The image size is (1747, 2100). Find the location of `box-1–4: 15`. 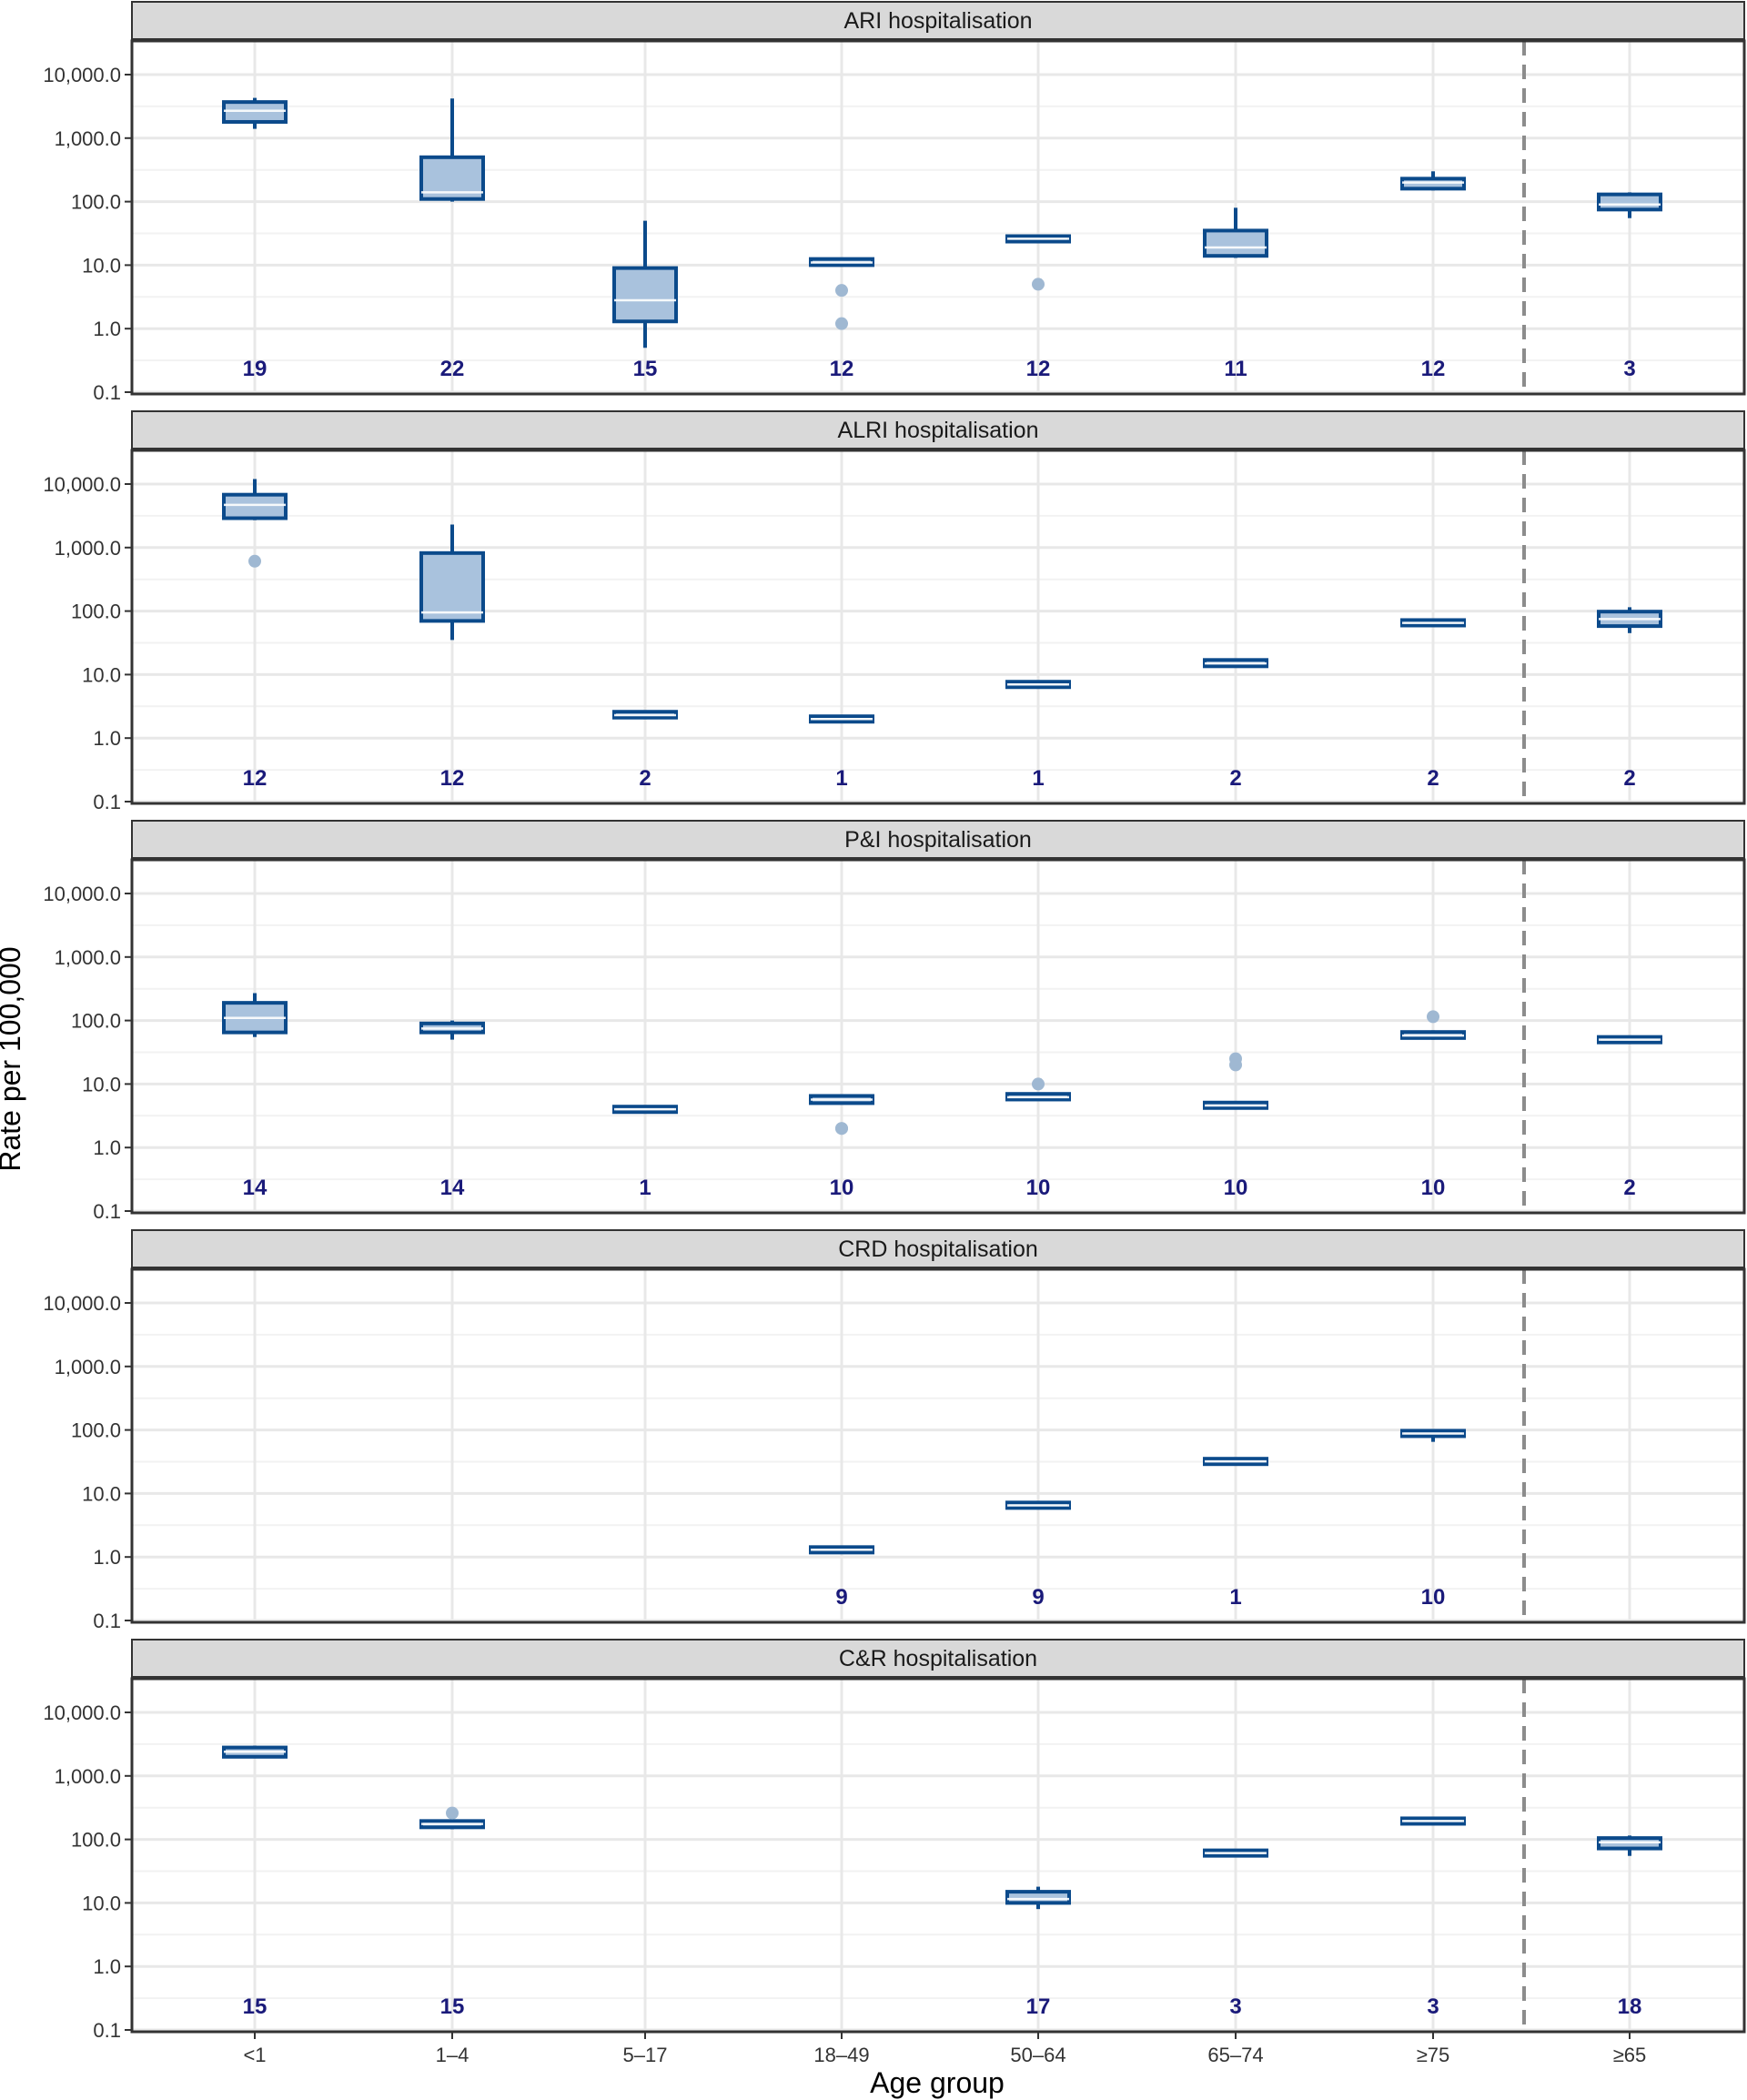

box-1–4: 15 is located at coordinates (452, 1912).